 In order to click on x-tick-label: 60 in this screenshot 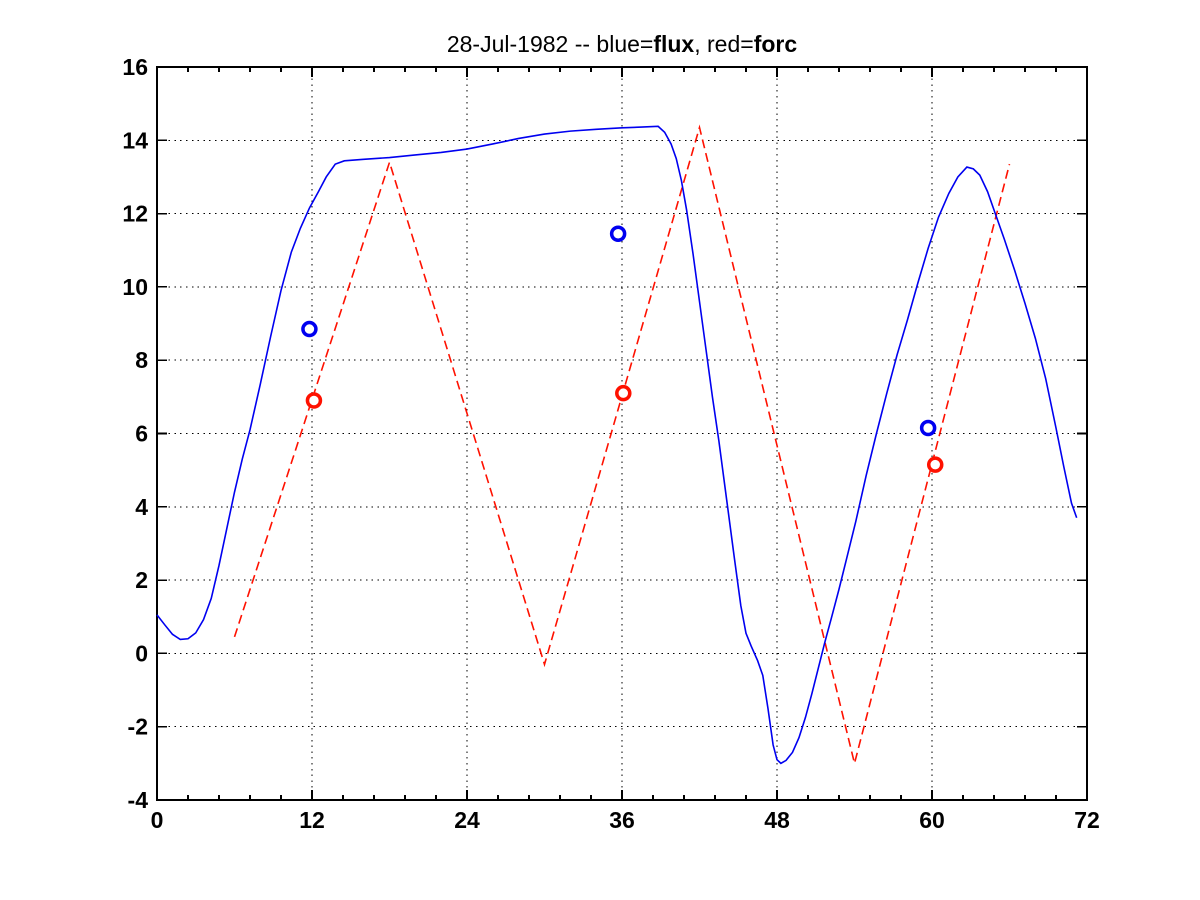, I will do `click(932, 820)`.